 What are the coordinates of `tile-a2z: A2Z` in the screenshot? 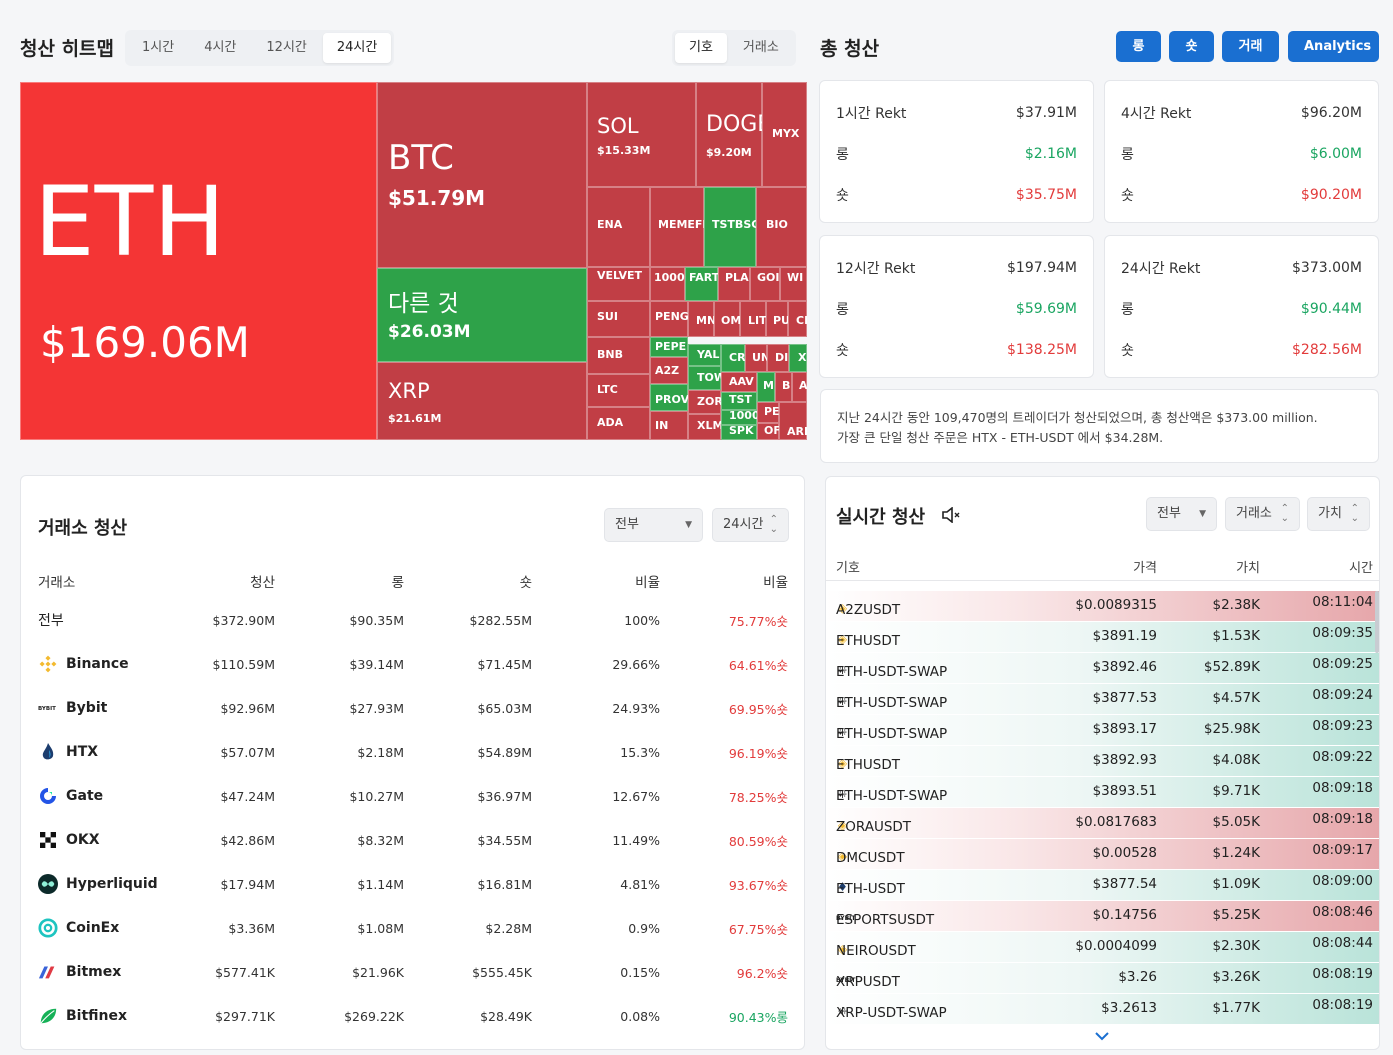 It's located at (669, 370).